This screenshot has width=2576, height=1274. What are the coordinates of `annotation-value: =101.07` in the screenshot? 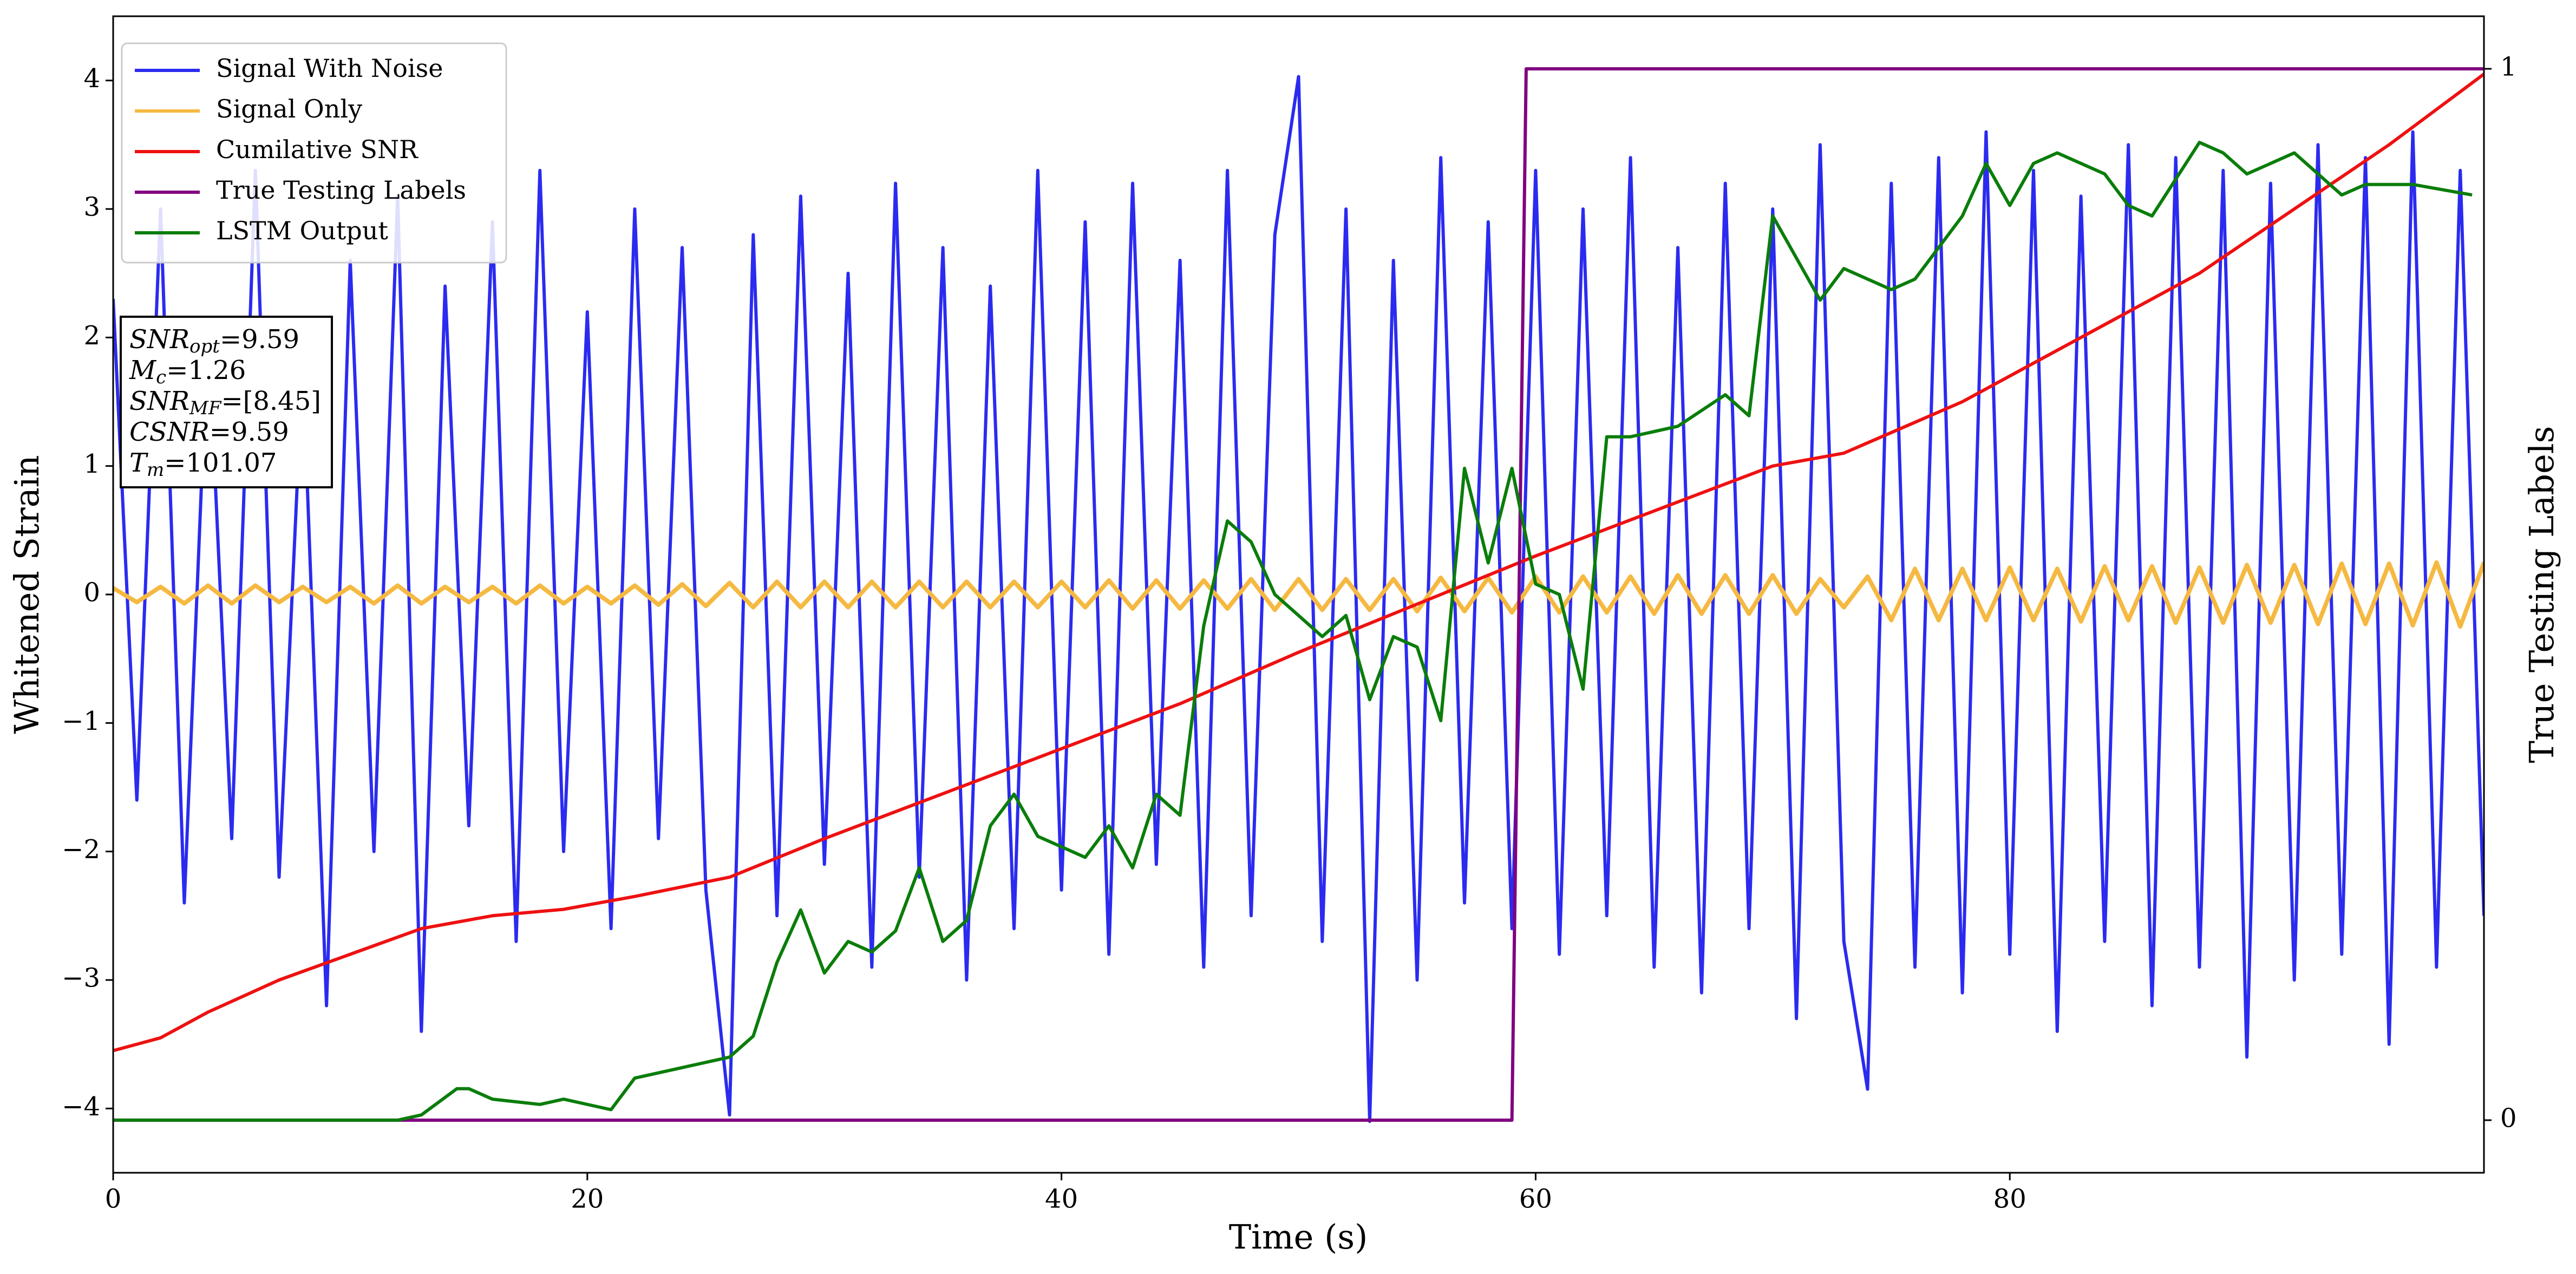 It's located at (220, 463).